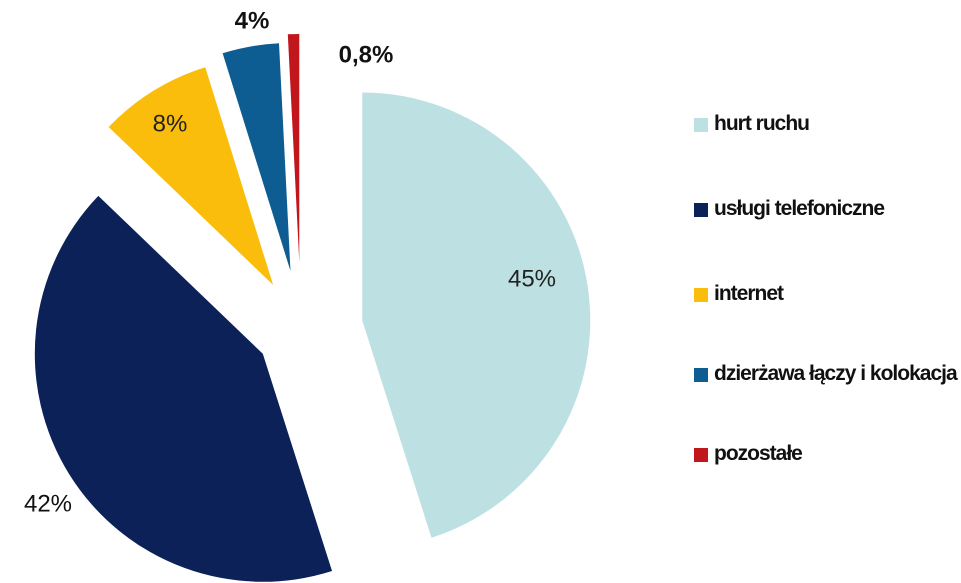  Describe the element at coordinates (825, 124) in the screenshot. I see `legend-item: hurt ruchu` at that location.